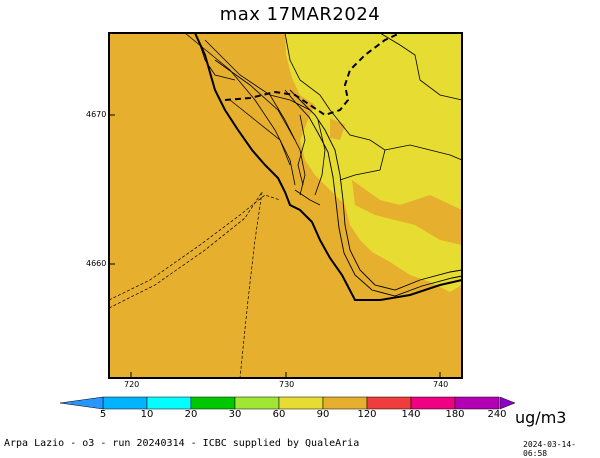 The height and width of the screenshot is (458, 600). I want to click on x-tick-740: 740, so click(441, 384).